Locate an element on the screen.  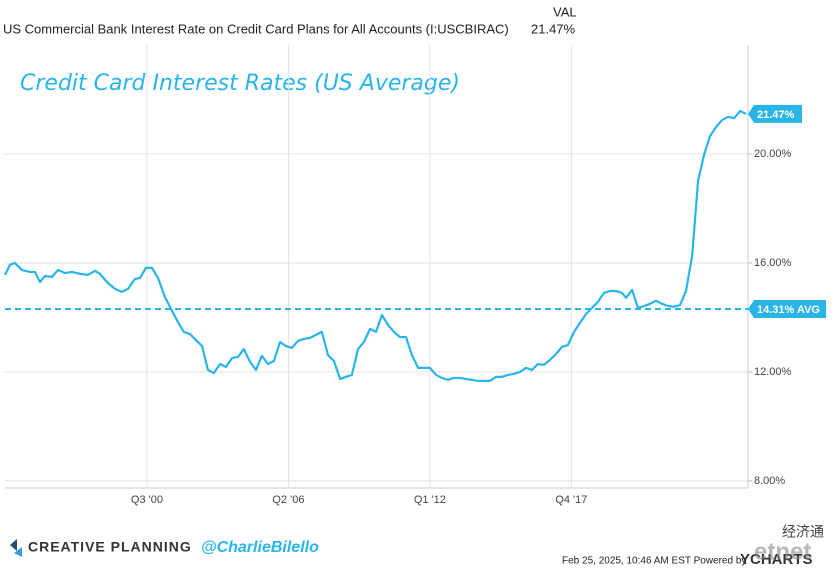
x-tick-label: Q1 '12 is located at coordinates (430, 500).